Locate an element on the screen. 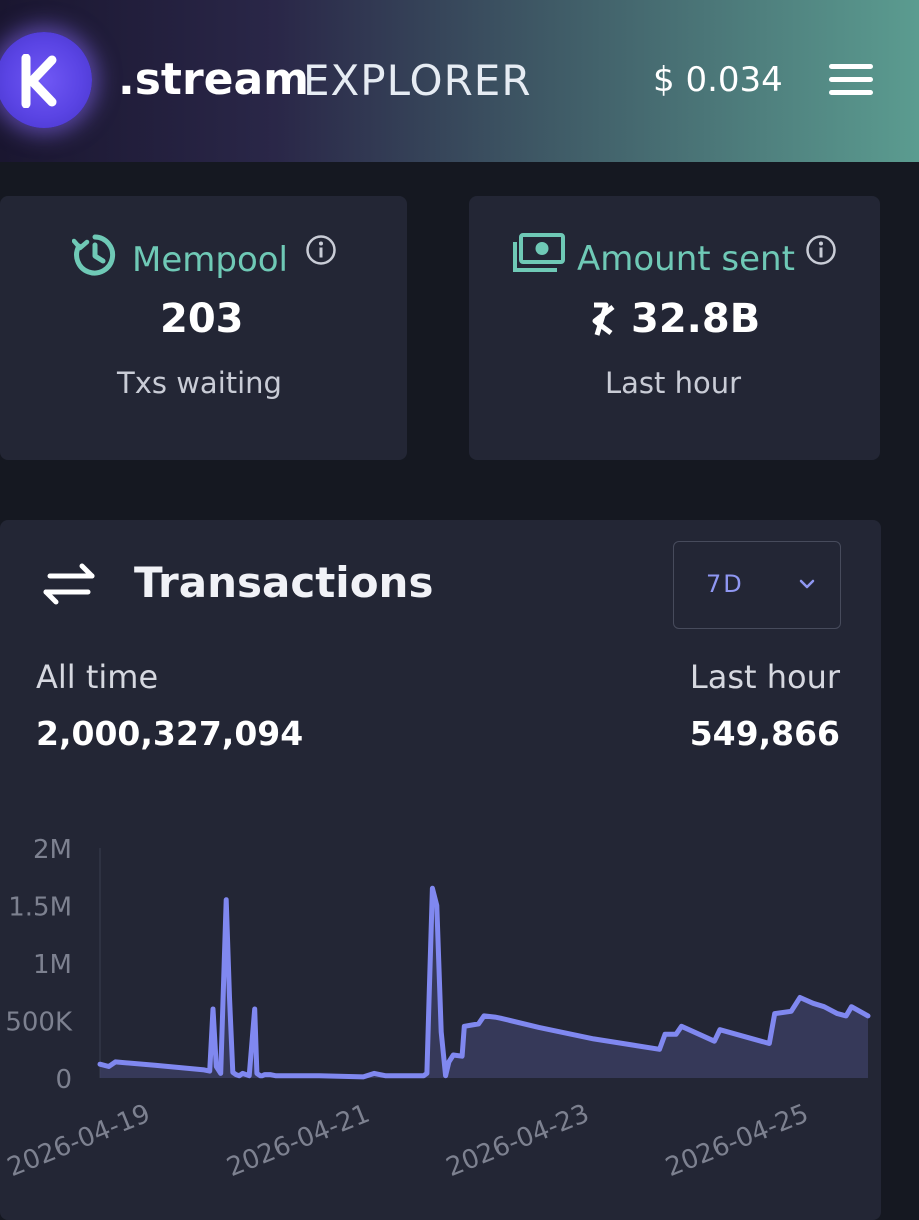 This screenshot has width=919, height=1220. y-tick-label: 1M is located at coordinates (52, 965).